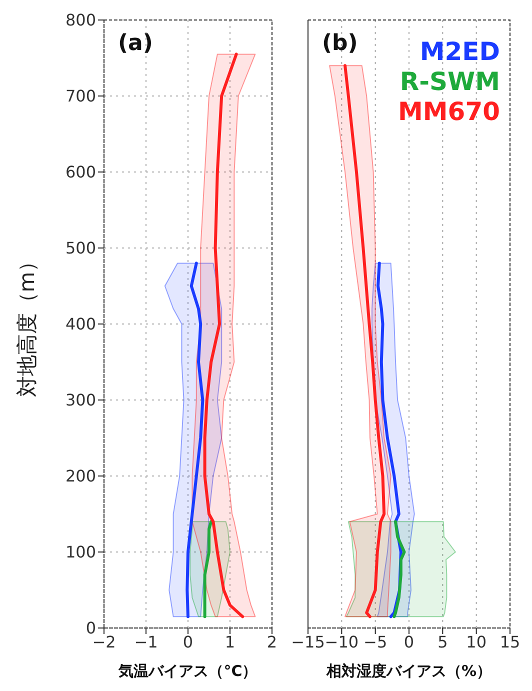  I want to click on annotation: (b), so click(340, 43).